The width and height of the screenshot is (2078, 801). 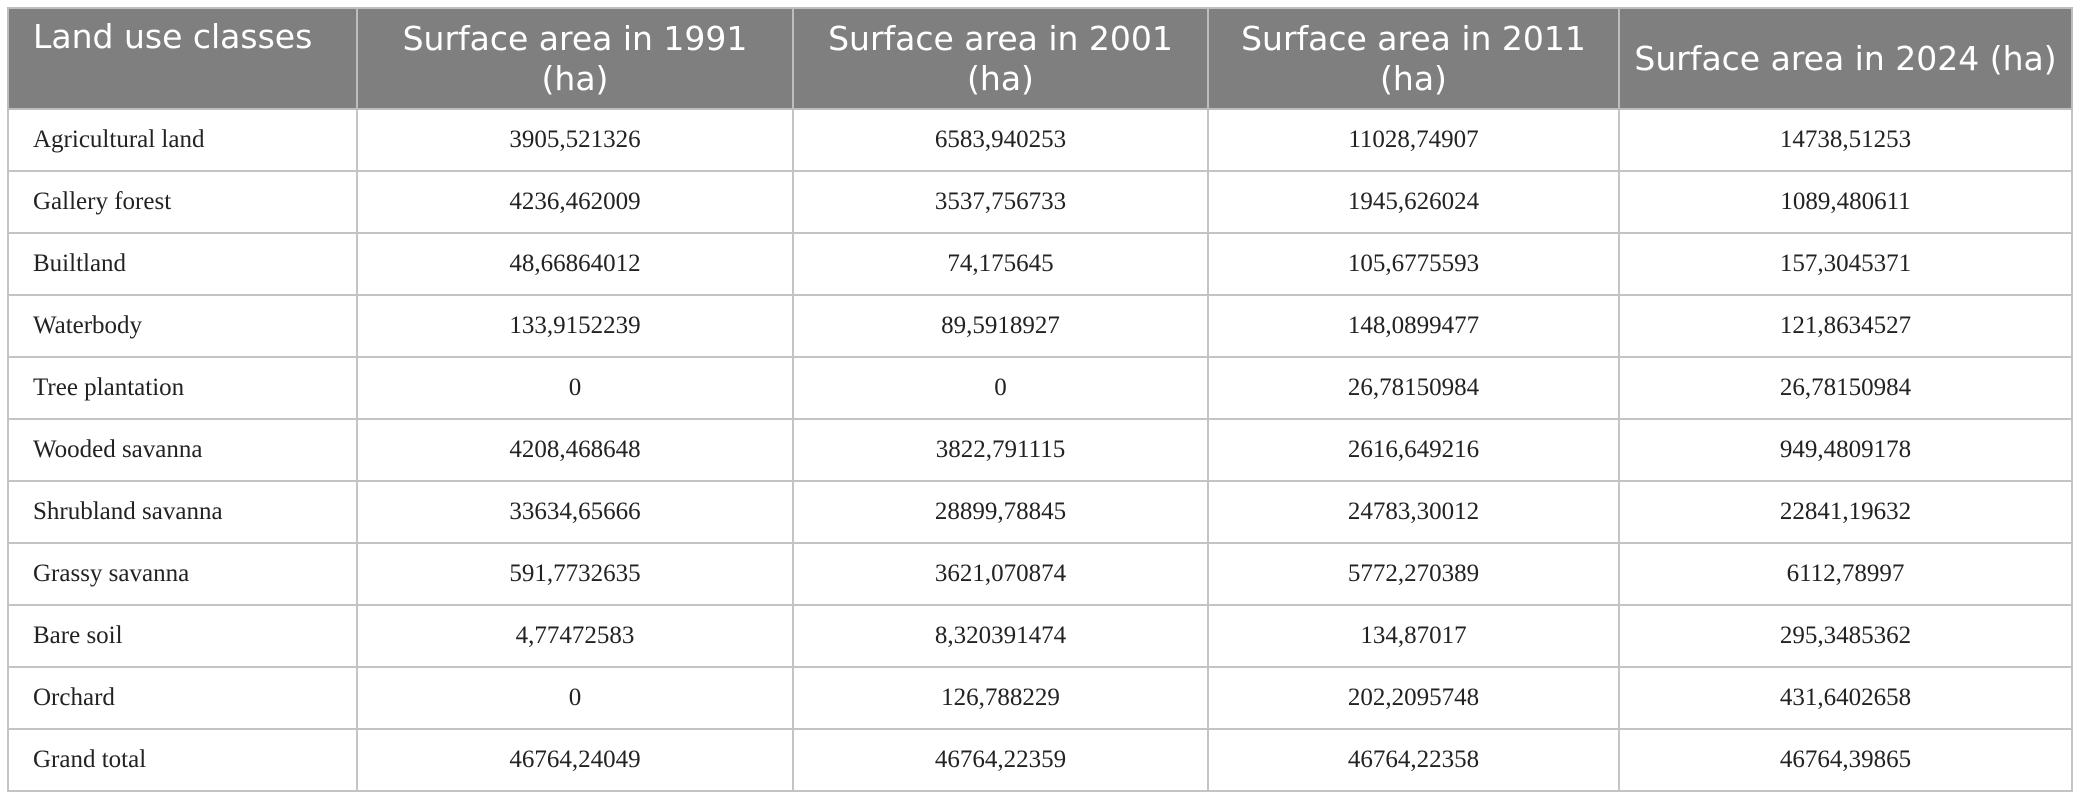 I want to click on value-cell: 6583,940253, so click(x=1000, y=140).